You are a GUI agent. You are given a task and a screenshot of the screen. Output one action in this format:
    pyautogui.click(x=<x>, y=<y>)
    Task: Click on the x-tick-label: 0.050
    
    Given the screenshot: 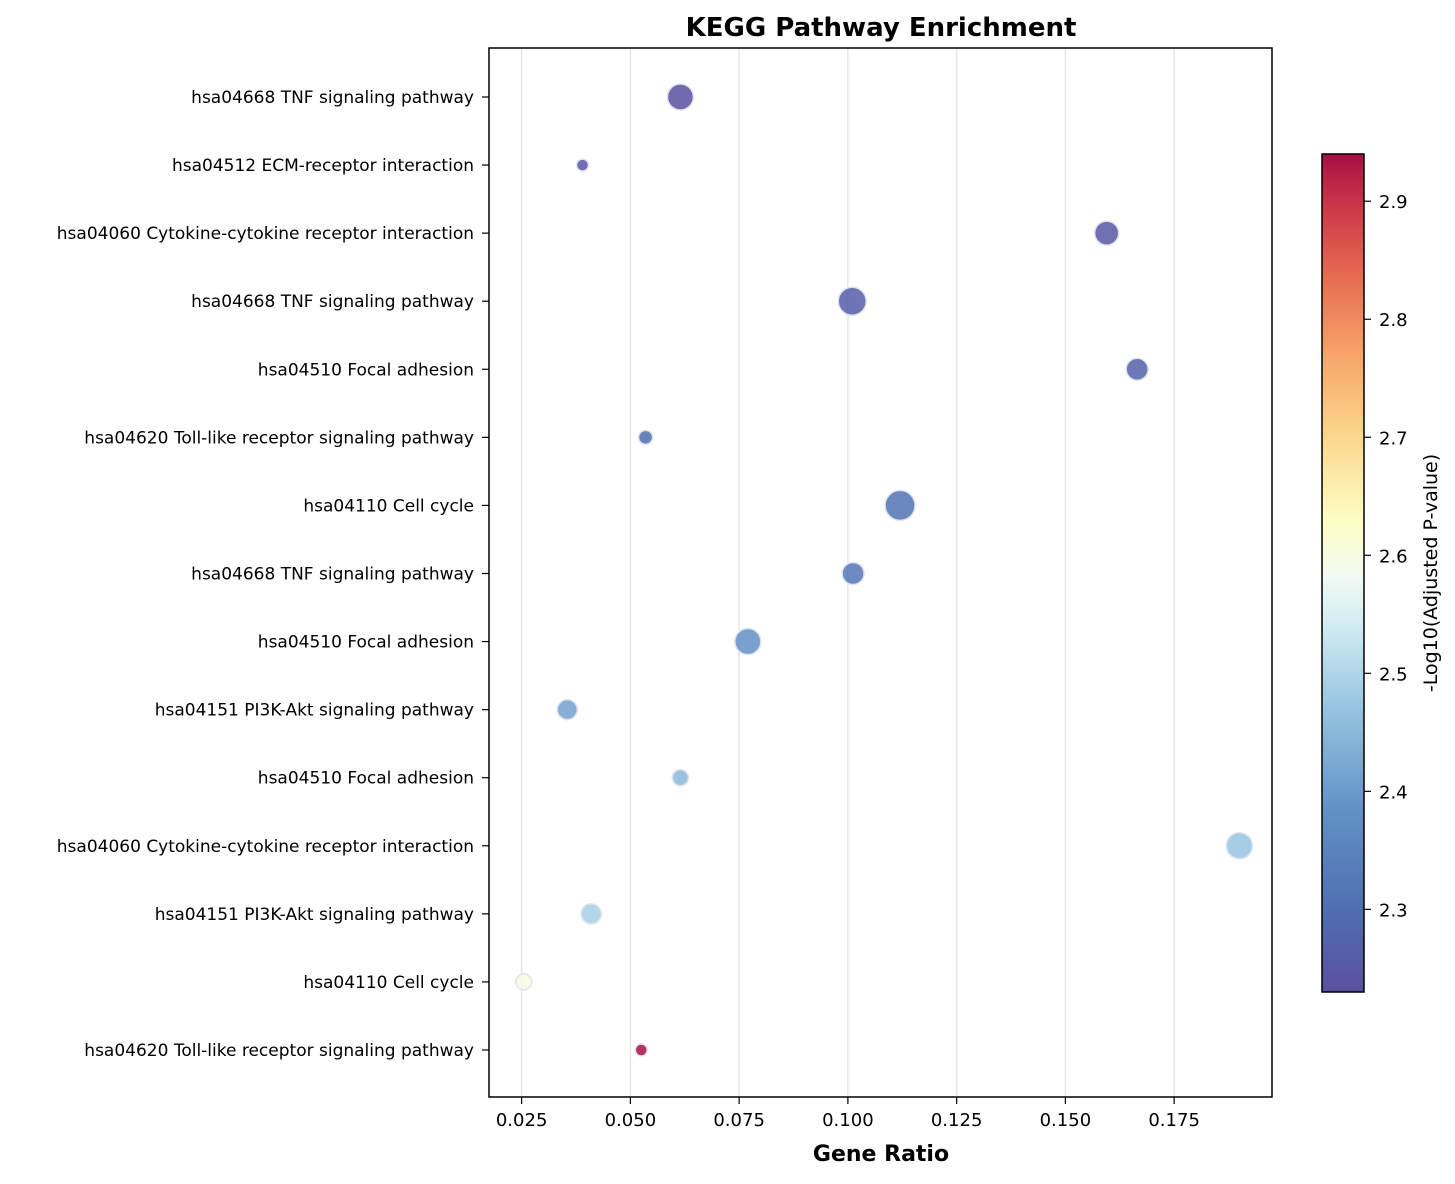 What is the action you would take?
    pyautogui.click(x=631, y=1120)
    